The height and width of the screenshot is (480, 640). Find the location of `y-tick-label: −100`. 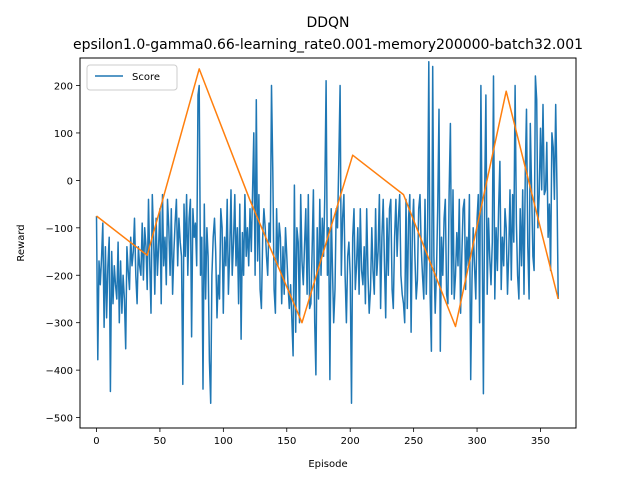

y-tick-label: −100 is located at coordinates (59, 229).